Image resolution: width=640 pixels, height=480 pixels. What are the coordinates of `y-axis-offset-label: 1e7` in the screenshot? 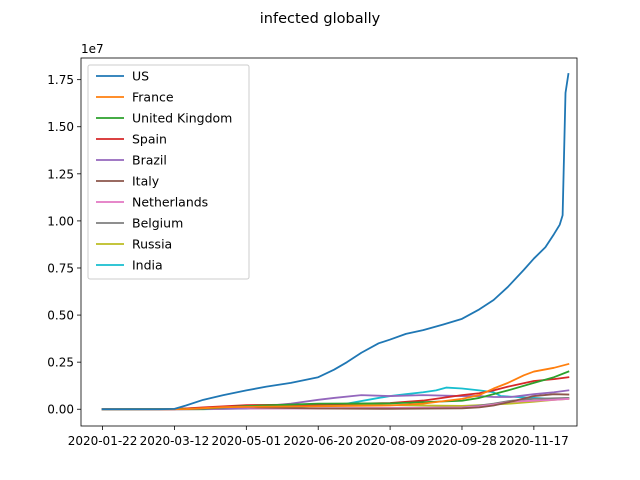 It's located at (92, 49).